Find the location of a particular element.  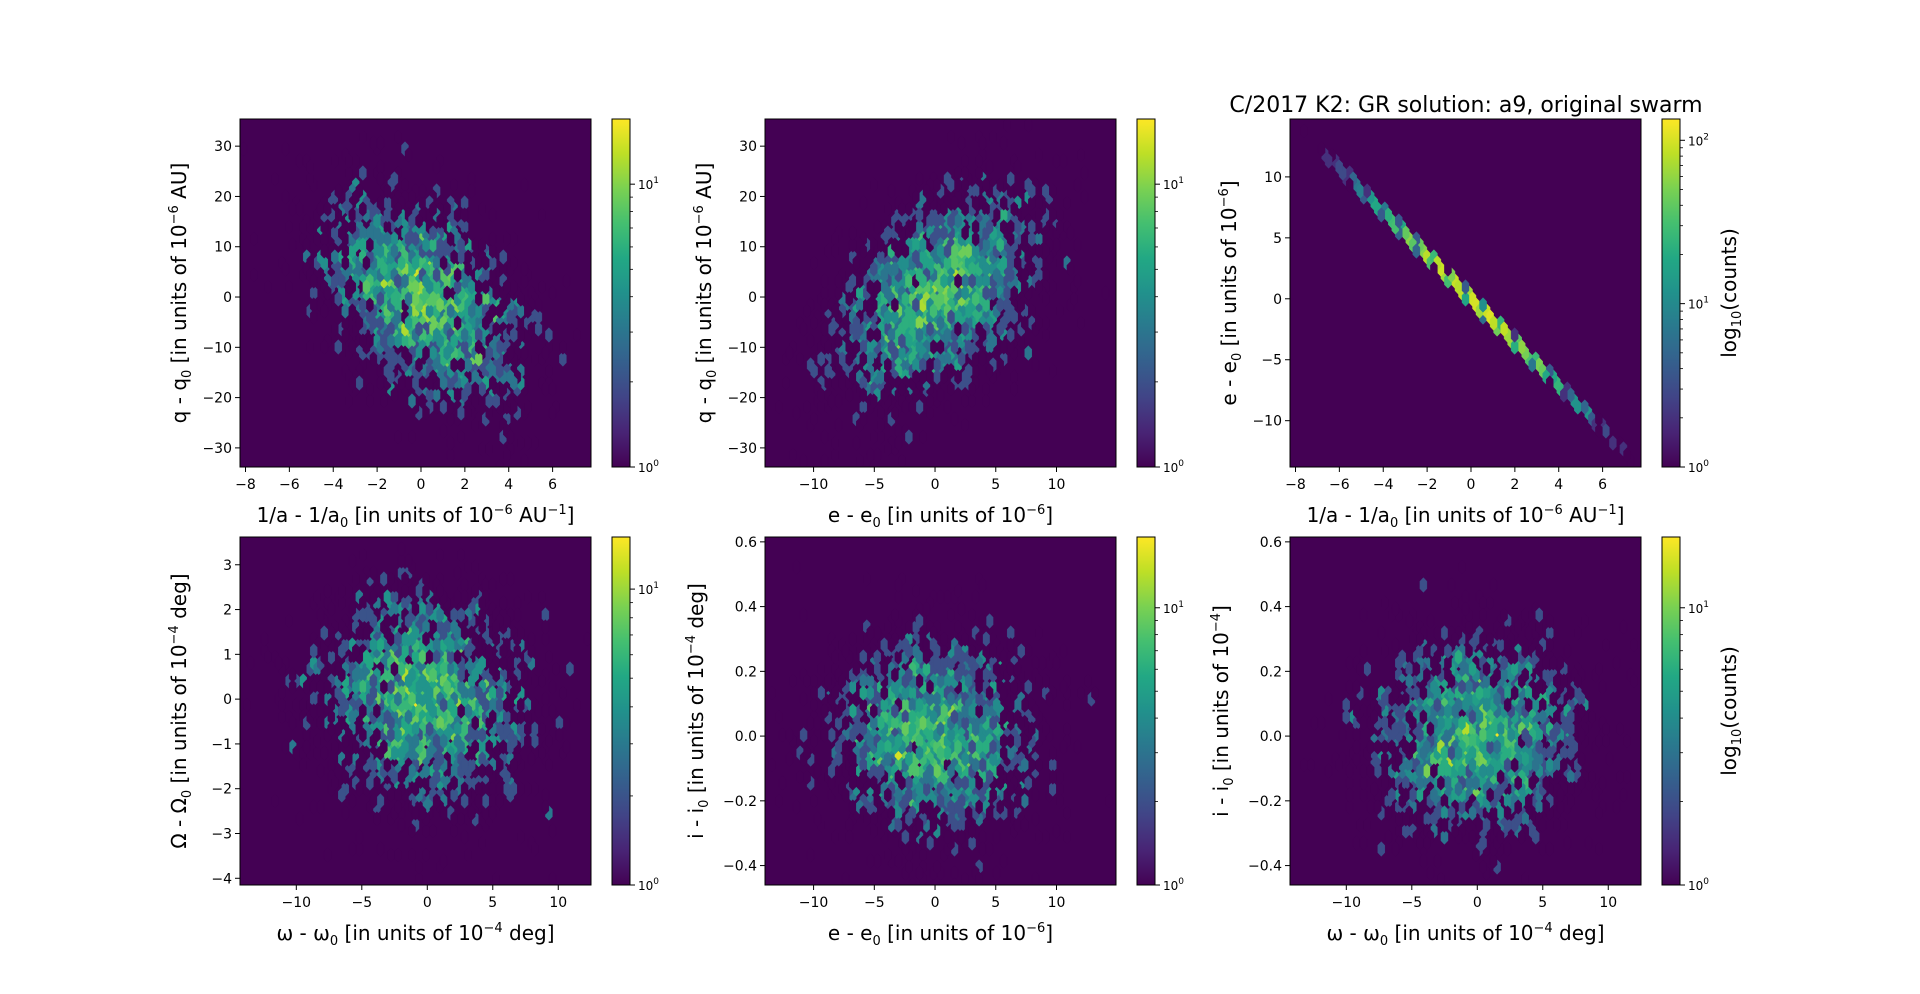

x-tick-label: −8 is located at coordinates (1295, 485).